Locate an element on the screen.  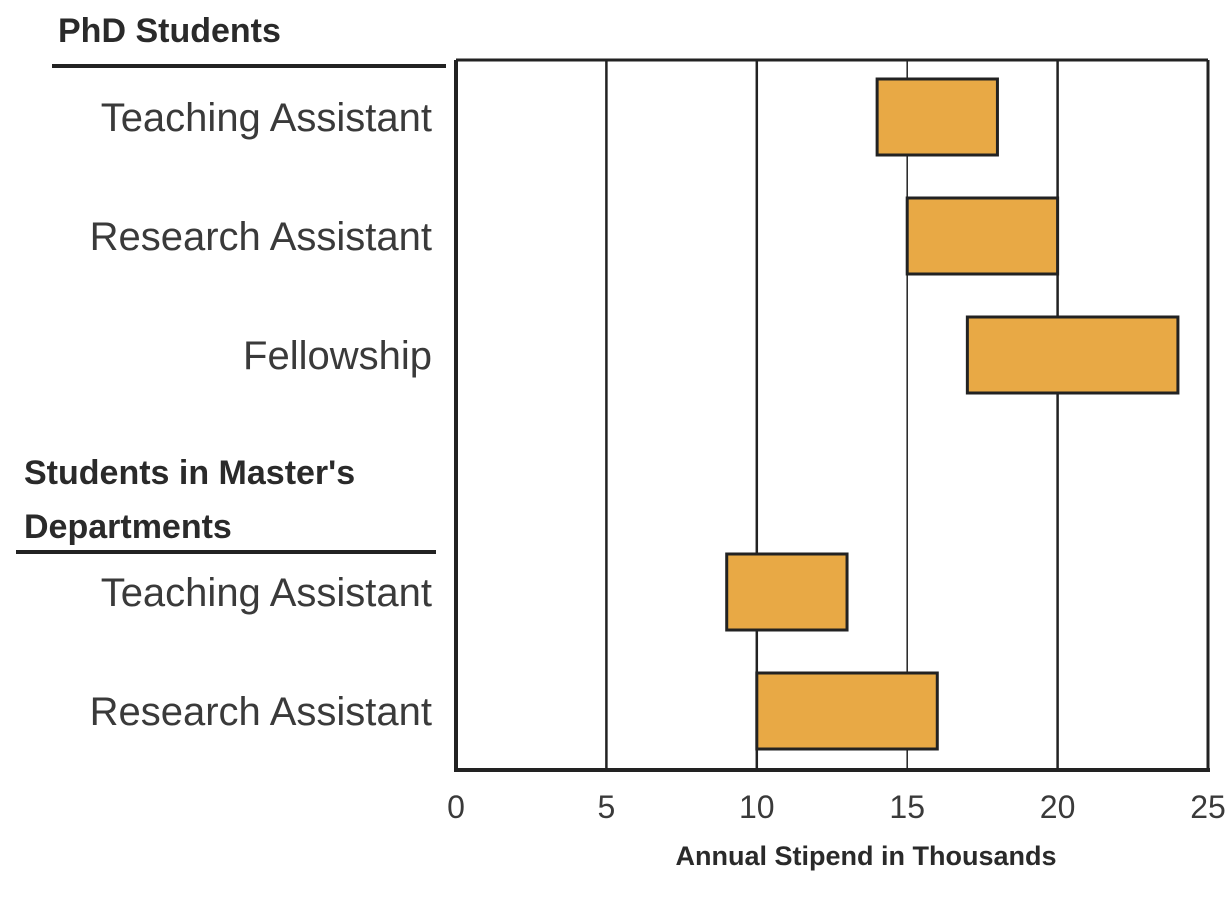
group-heading-line-1-1: PhD Students is located at coordinates (169, 31).